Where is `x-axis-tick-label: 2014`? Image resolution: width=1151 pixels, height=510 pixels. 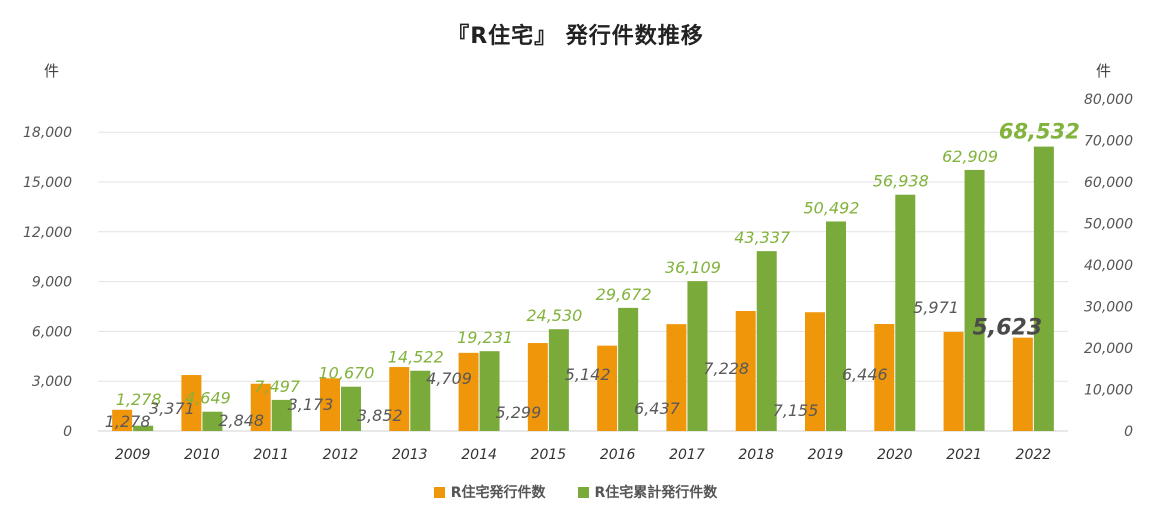
x-axis-tick-label: 2014 is located at coordinates (479, 455).